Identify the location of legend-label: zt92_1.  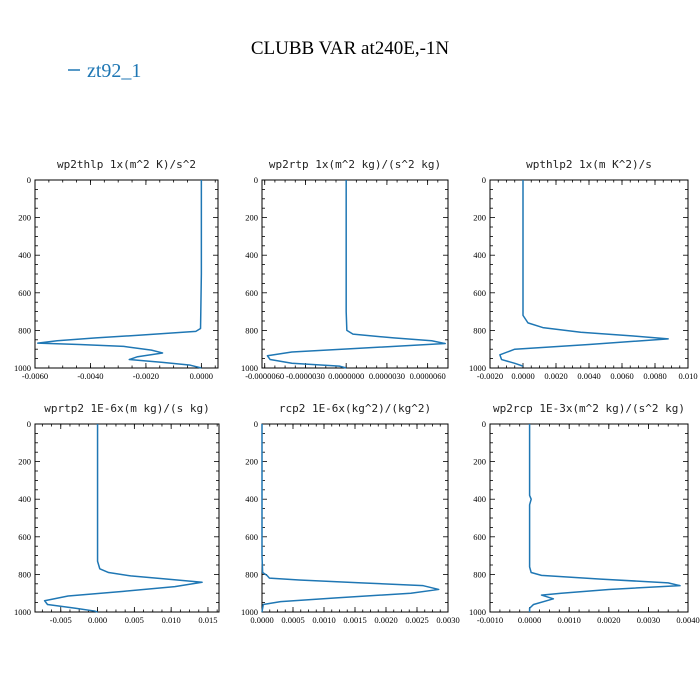
(114, 71).